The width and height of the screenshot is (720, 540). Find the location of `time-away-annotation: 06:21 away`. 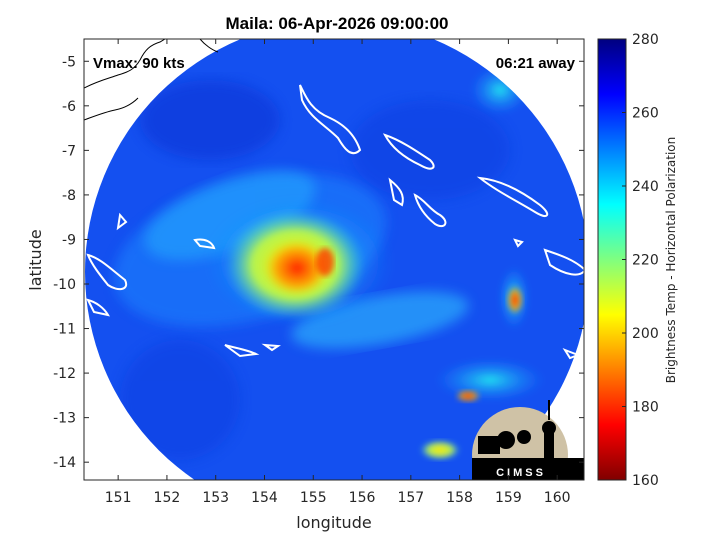

time-away-annotation: 06:21 away is located at coordinates (536, 63).